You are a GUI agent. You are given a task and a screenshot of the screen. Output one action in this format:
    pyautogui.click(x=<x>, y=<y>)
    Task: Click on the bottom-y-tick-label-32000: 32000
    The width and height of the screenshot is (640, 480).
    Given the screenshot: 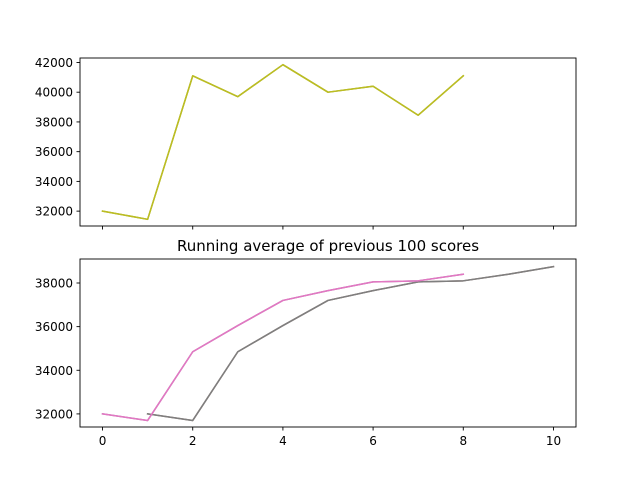 What is the action you would take?
    pyautogui.click(x=54, y=414)
    